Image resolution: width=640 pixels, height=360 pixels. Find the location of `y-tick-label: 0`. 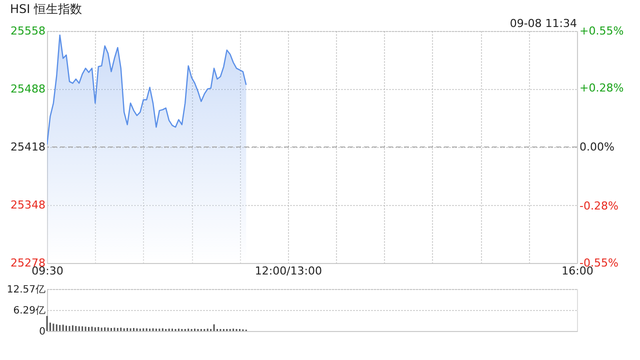

y-tick-label: 0 is located at coordinates (42, 332).